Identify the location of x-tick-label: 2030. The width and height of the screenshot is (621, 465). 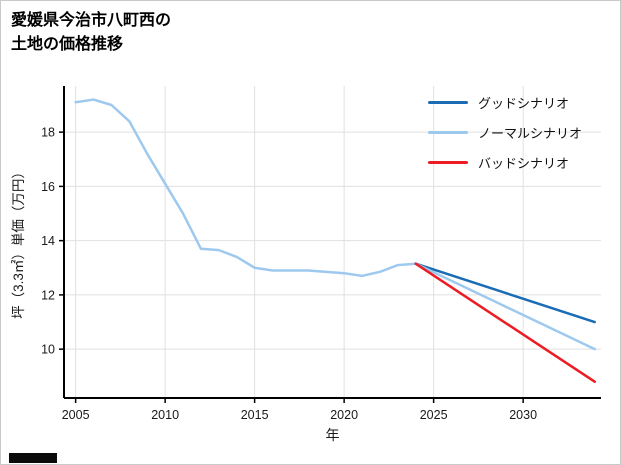
(523, 415).